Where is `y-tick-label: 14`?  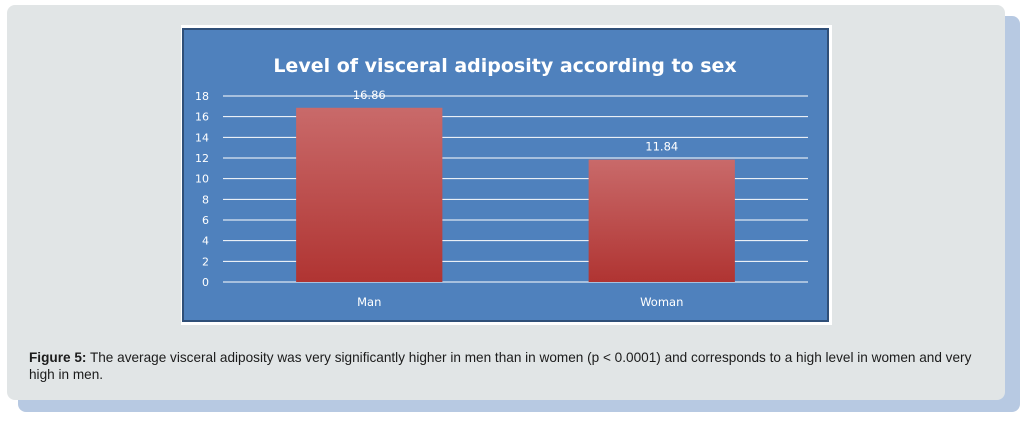 y-tick-label: 14 is located at coordinates (202, 137).